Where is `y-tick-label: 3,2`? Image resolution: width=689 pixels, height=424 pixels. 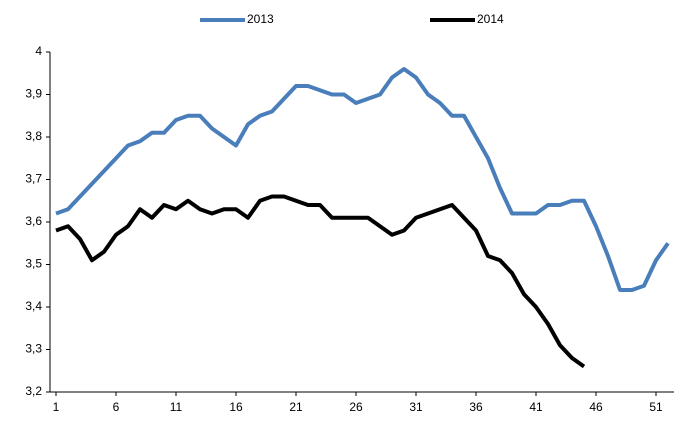 y-tick-label: 3,2 is located at coordinates (33, 391).